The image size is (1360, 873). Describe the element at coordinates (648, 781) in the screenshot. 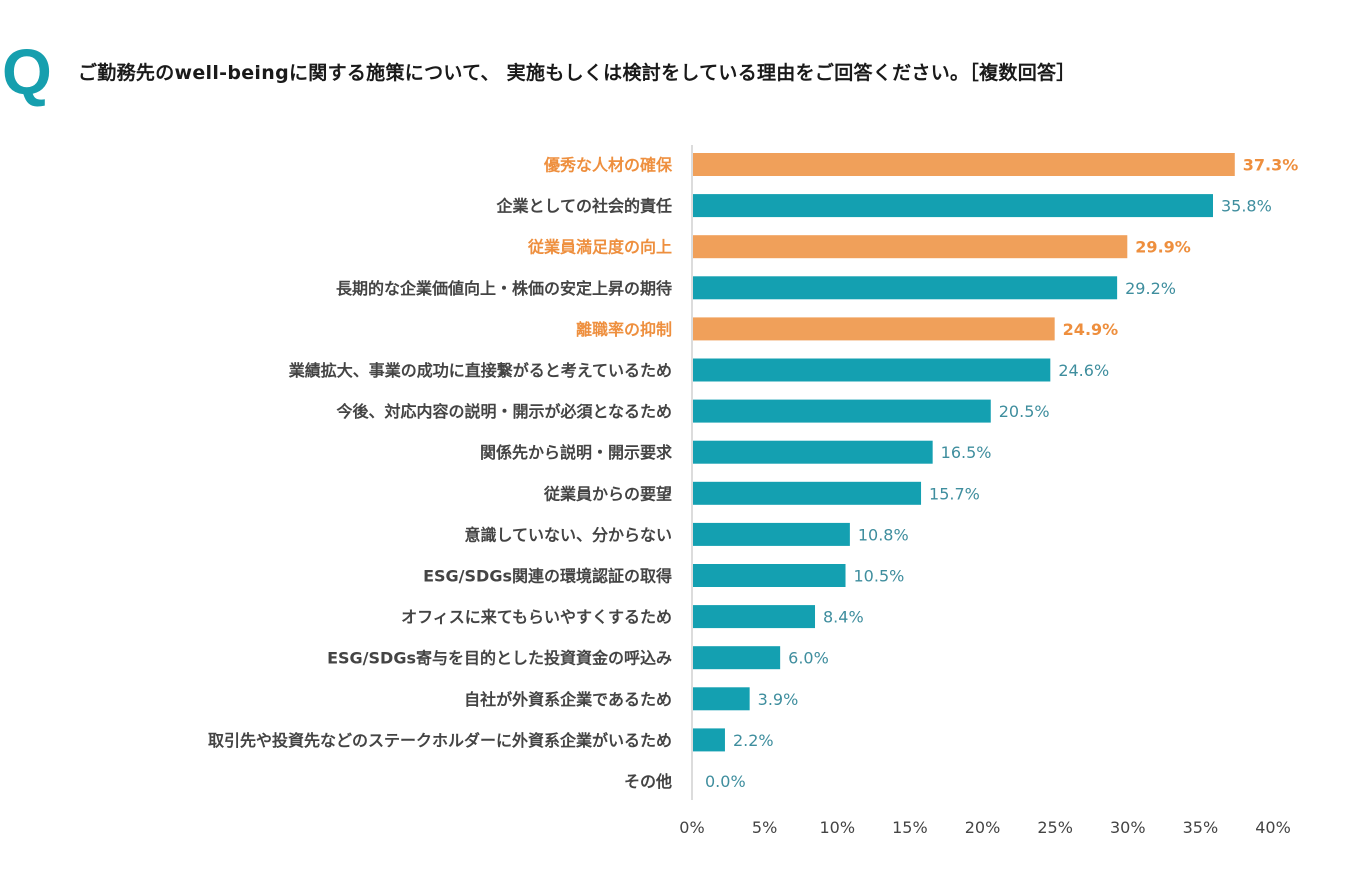

I see `category-label: その他` at that location.